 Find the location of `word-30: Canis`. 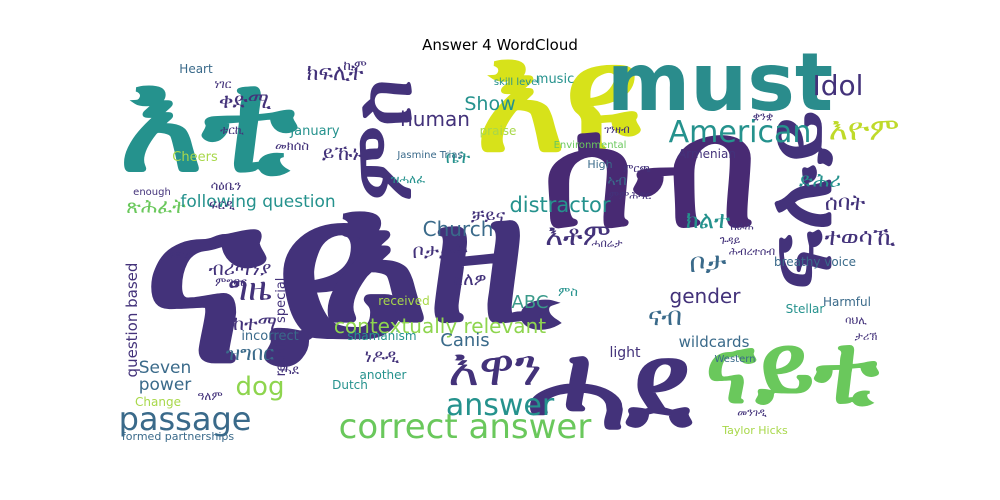

word-30: Canis is located at coordinates (464, 340).